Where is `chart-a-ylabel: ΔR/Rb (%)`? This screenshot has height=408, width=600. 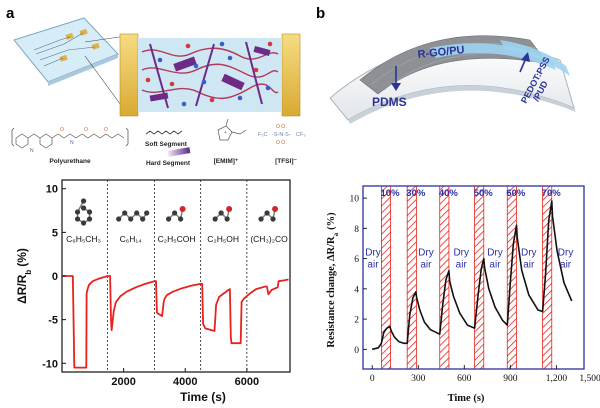
chart-a-ylabel: ΔR/Rb (%) is located at coordinates (24, 276).